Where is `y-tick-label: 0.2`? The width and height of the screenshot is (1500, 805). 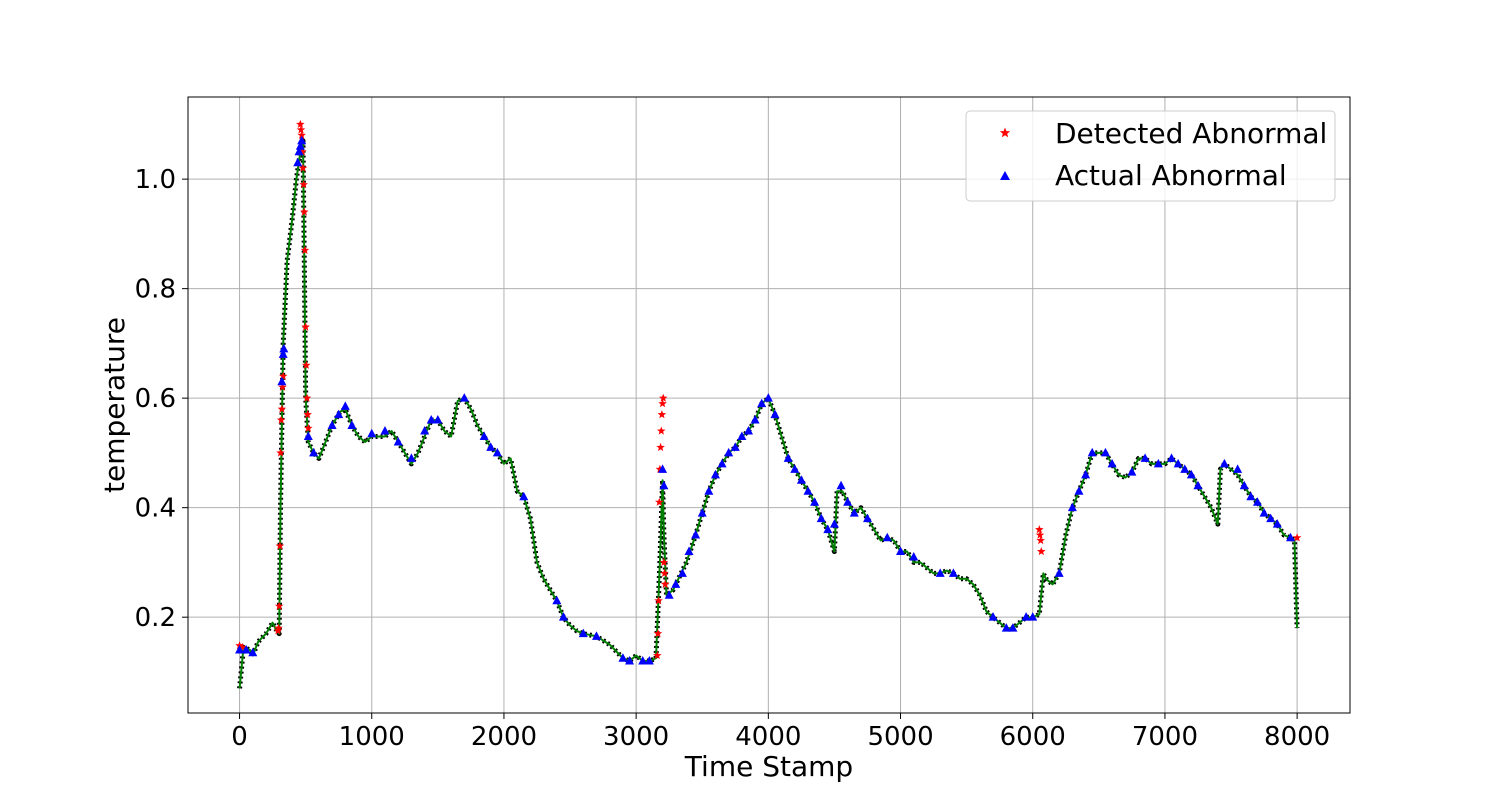 y-tick-label: 0.2 is located at coordinates (155, 618).